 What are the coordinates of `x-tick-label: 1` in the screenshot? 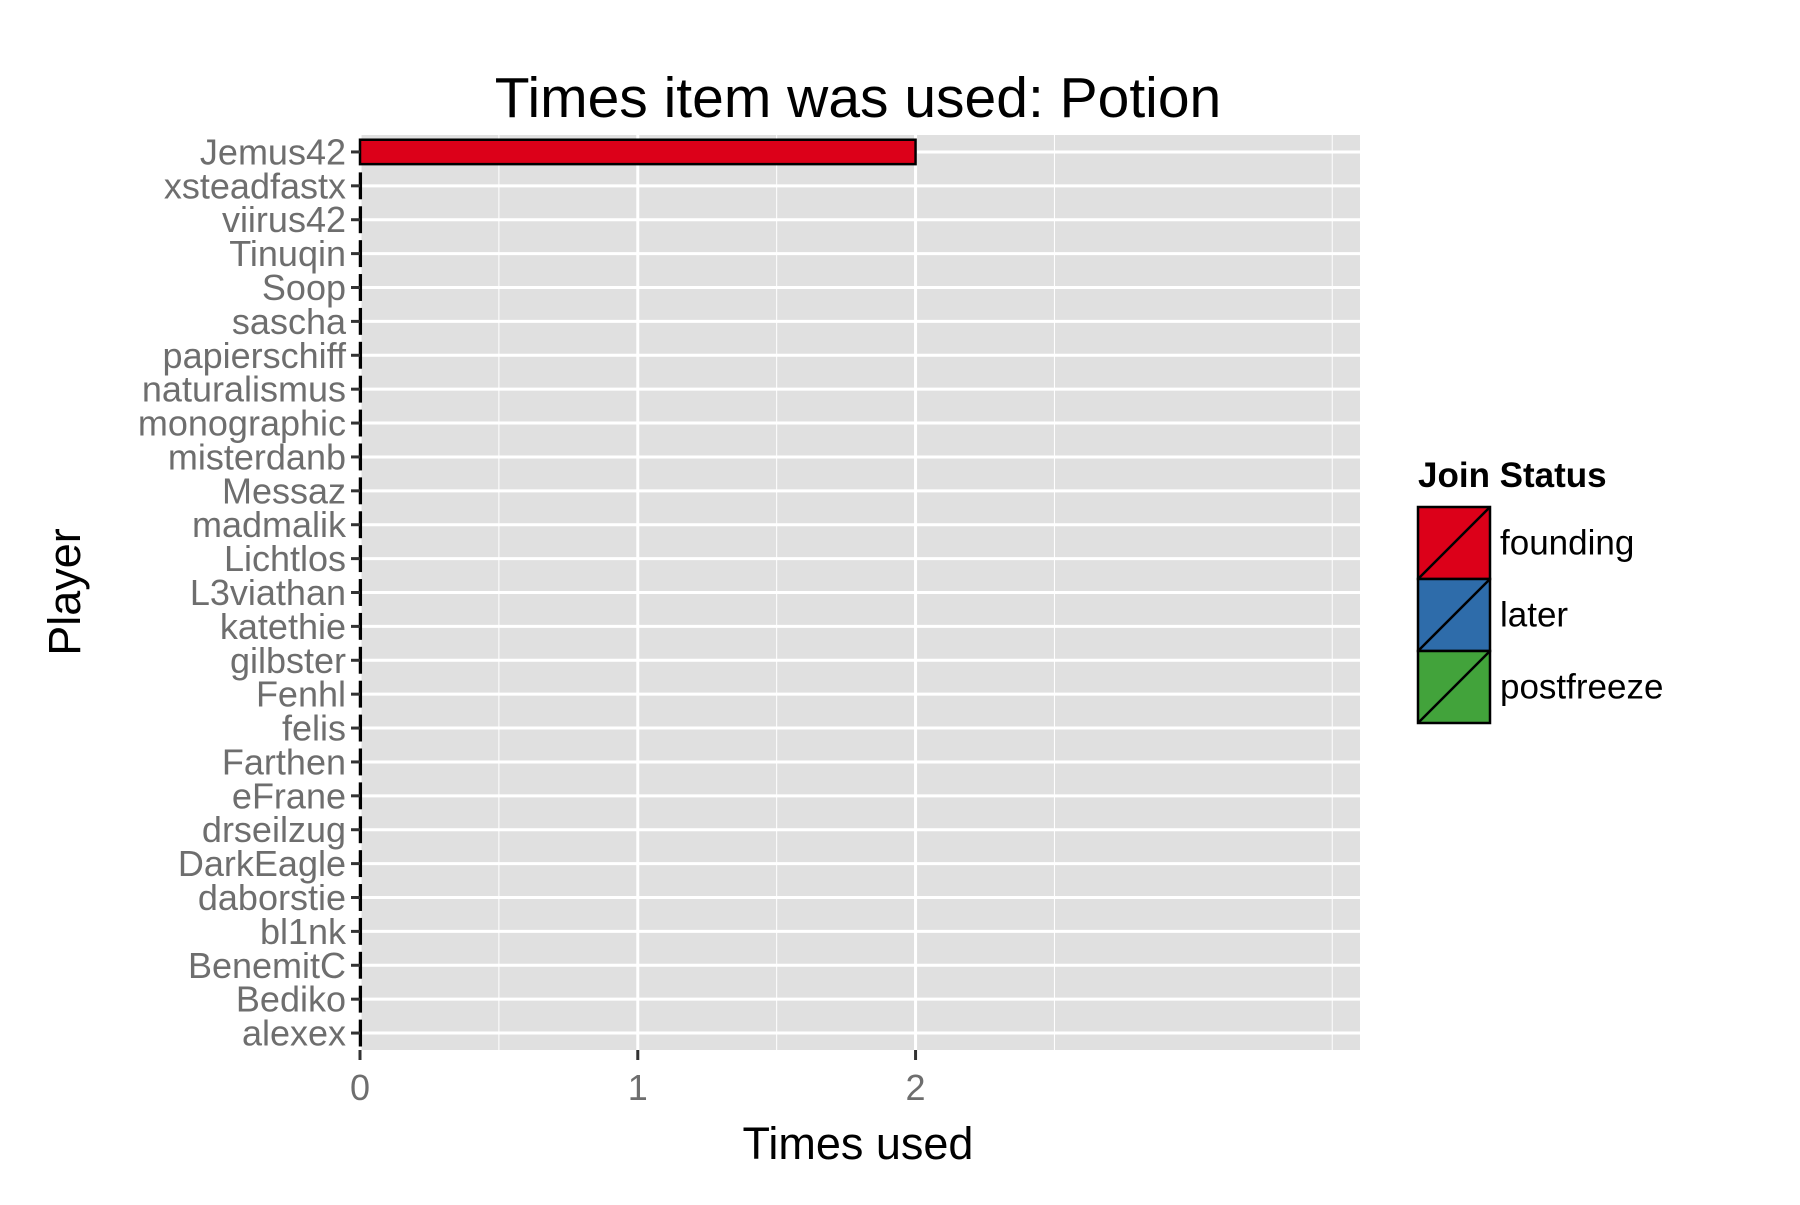 It's located at (638, 1087).